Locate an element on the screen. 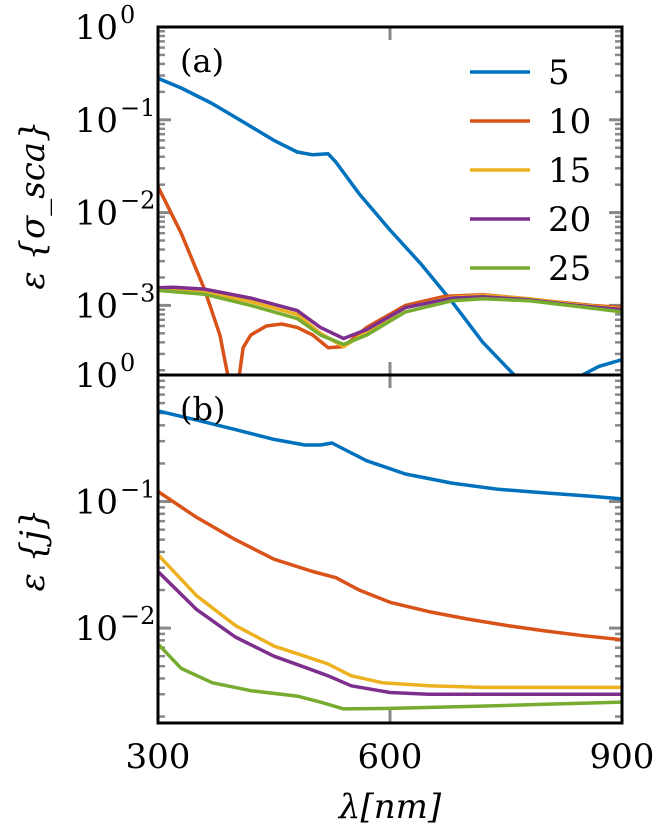 The width and height of the screenshot is (665, 837). x-tick-label: 900 is located at coordinates (622, 757).